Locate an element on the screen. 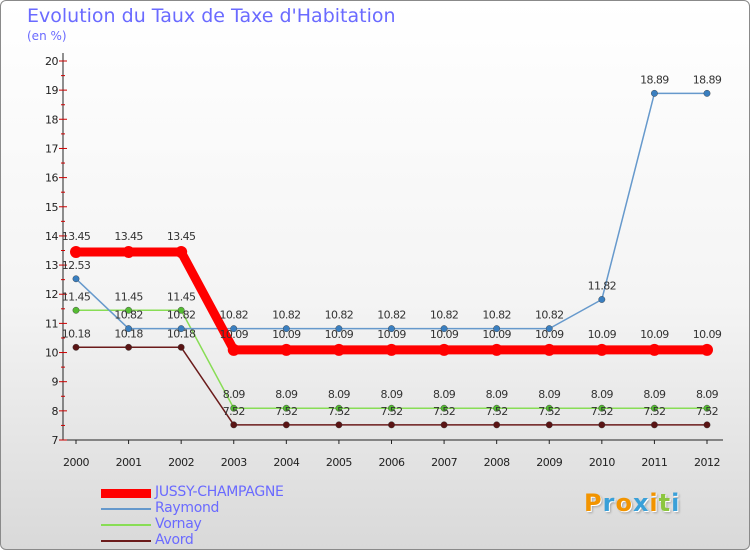 The height and width of the screenshot is (550, 750). x-tick-label: 2008 is located at coordinates (497, 462).